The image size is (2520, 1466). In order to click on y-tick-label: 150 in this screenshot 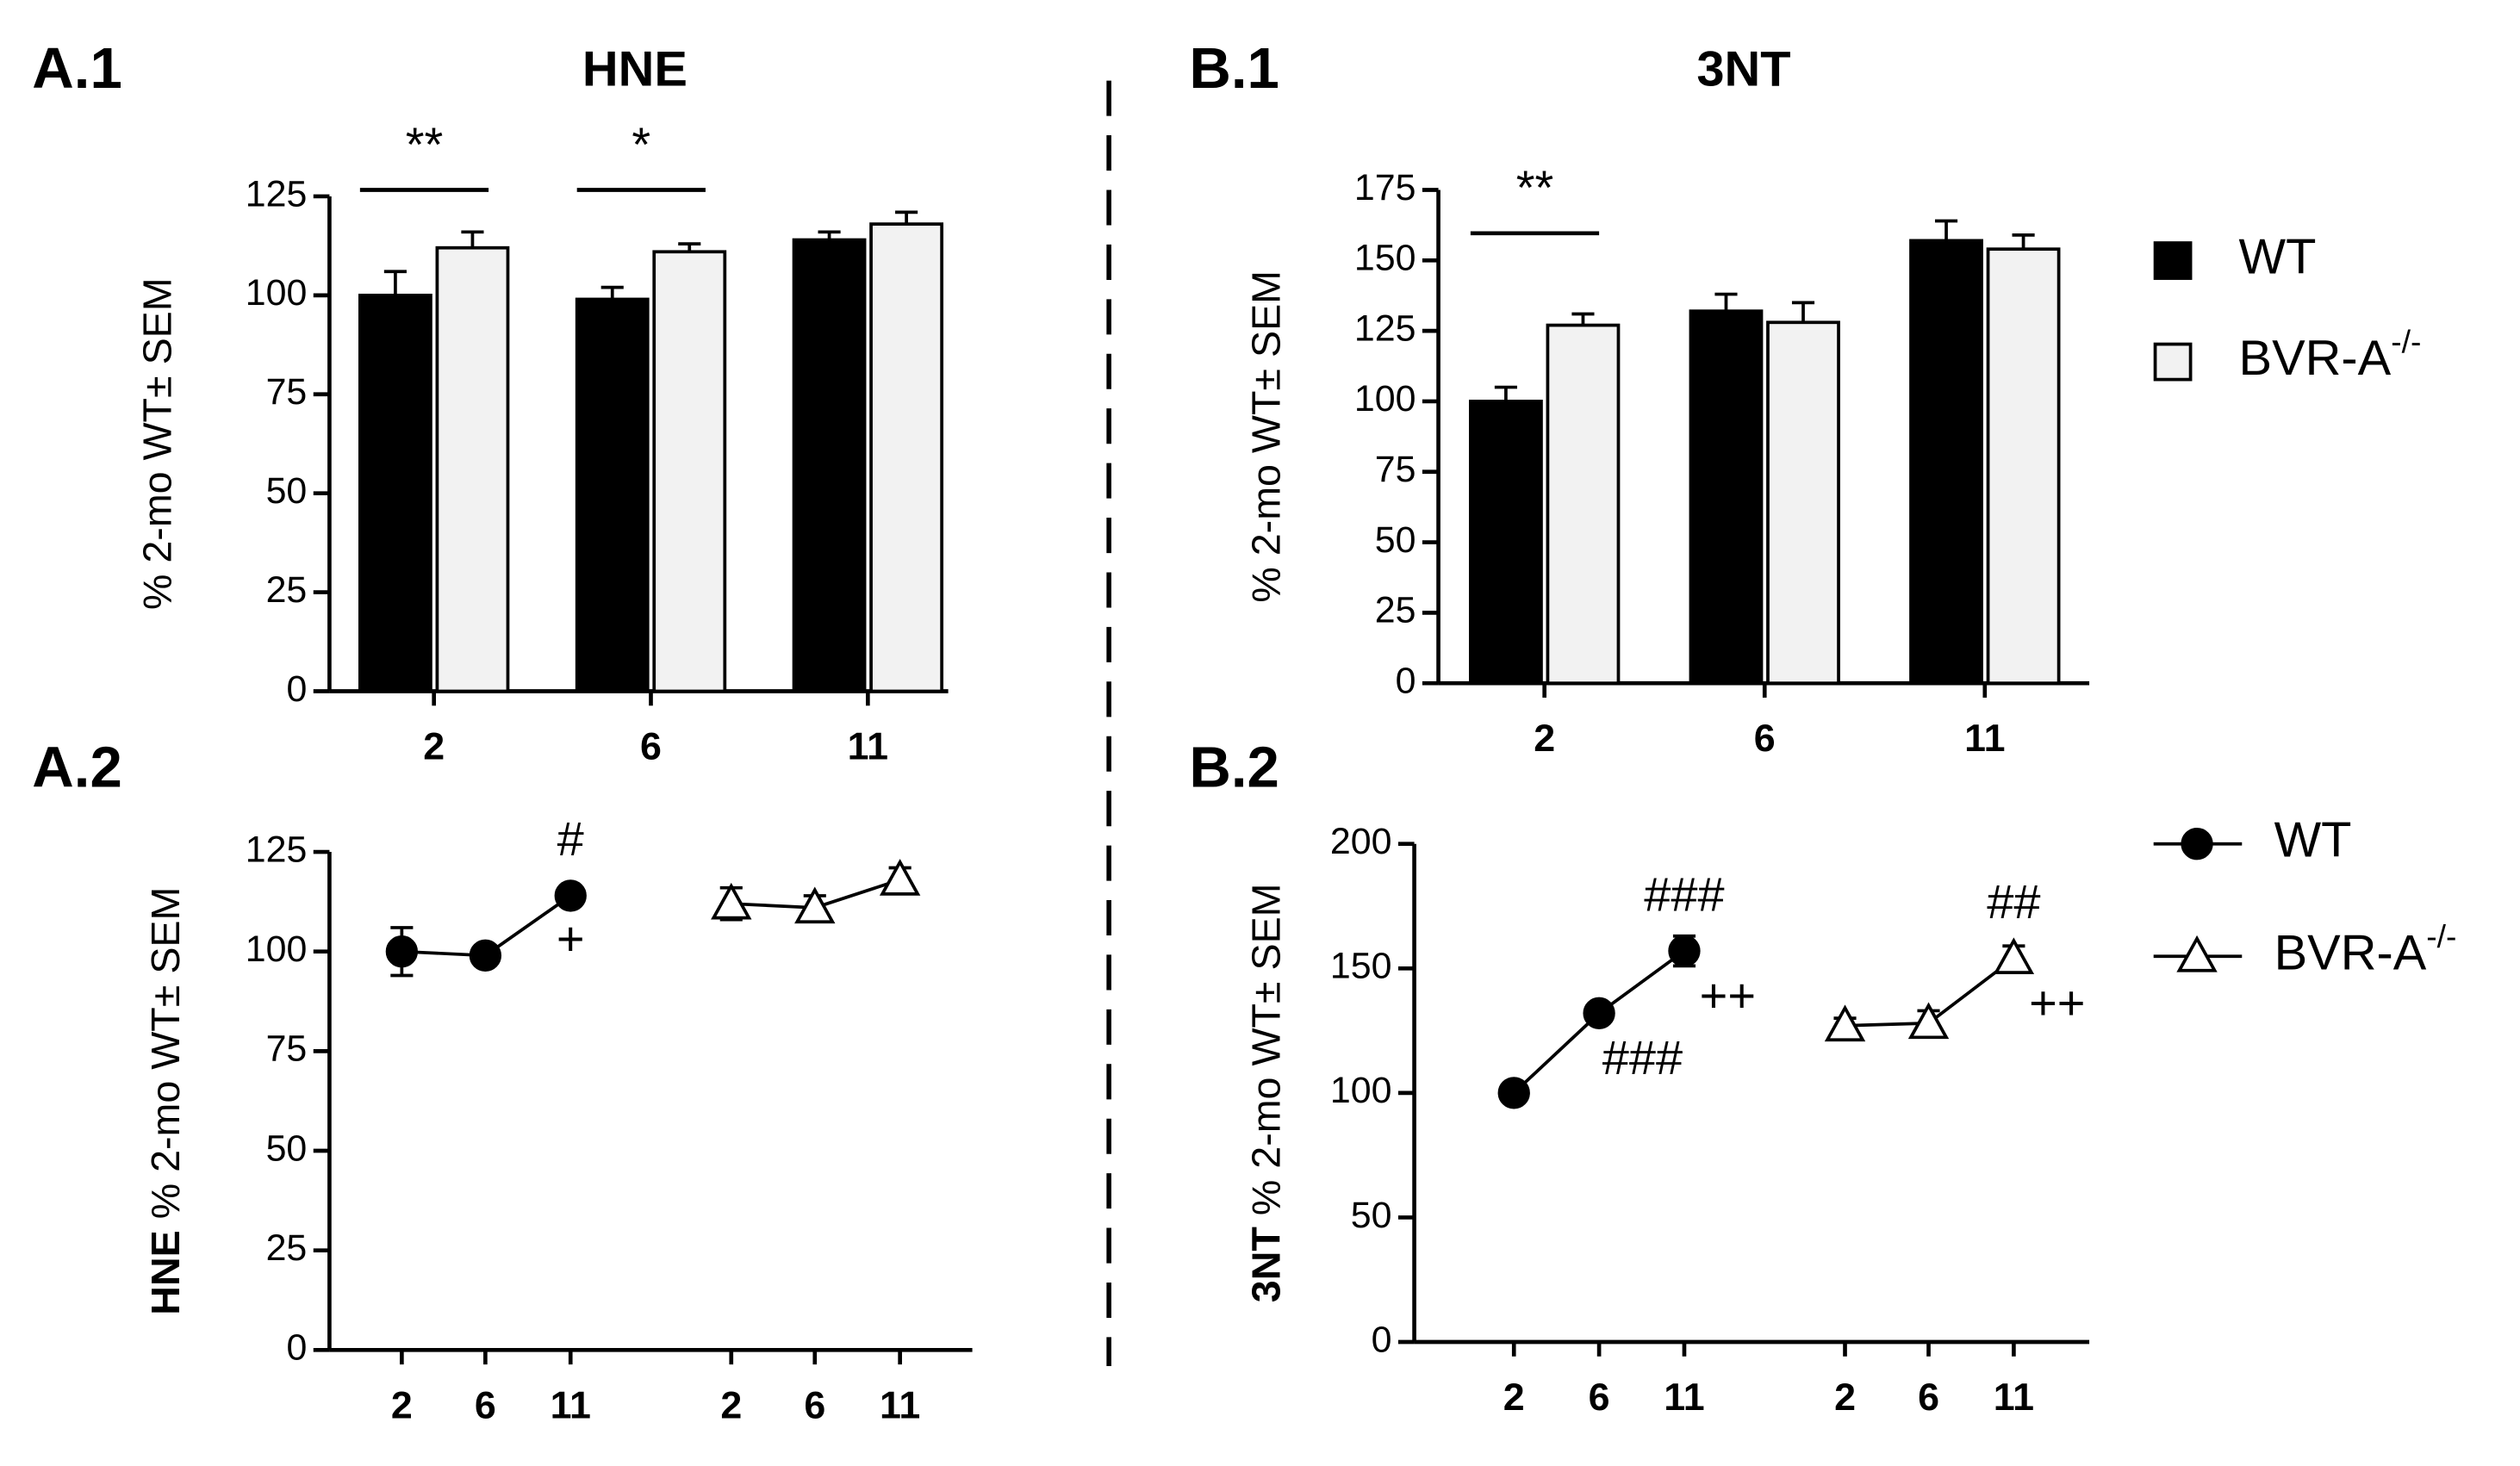, I will do `click(1385, 259)`.